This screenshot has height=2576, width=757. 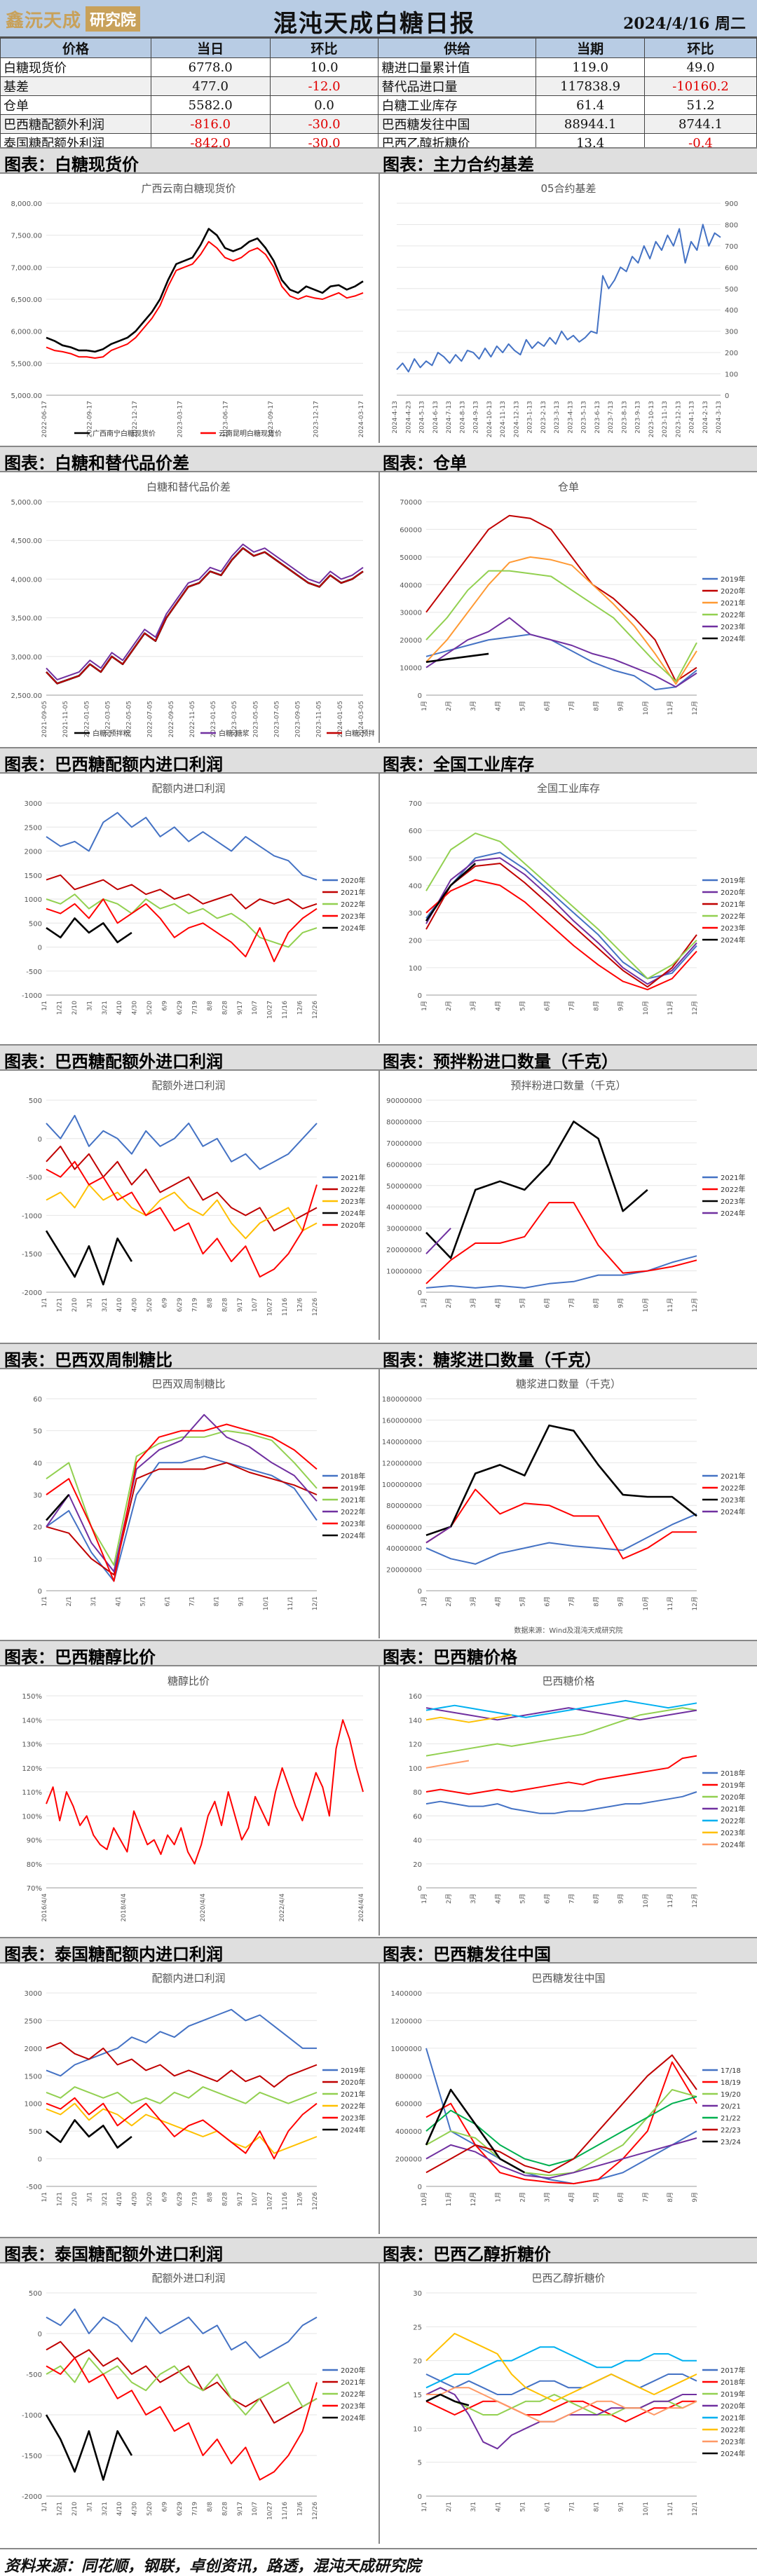 What do you see at coordinates (458, 164) in the screenshot?
I see `section-title: 图表：主力合约基差` at bounding box center [458, 164].